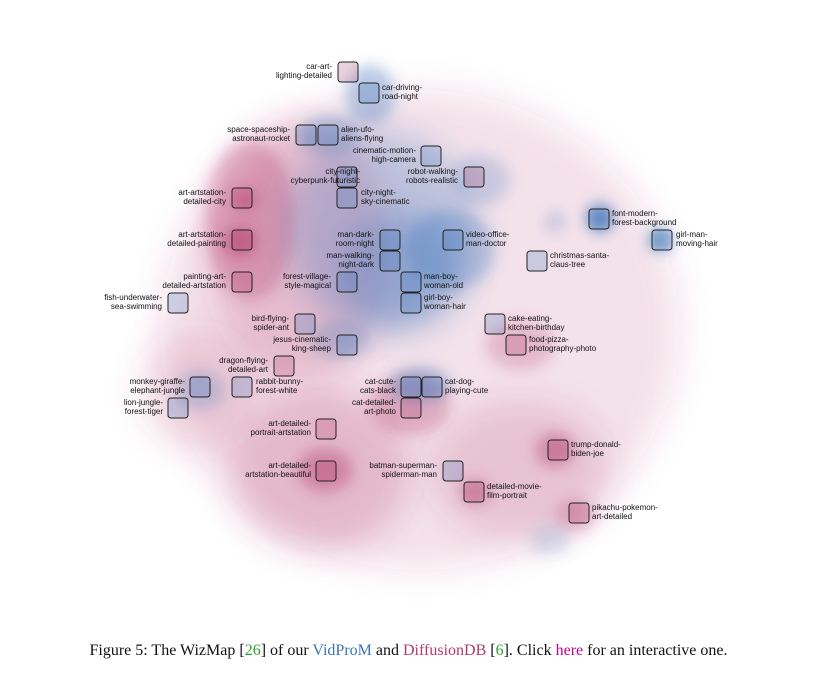 Image resolution: width=817 pixels, height=679 pixels. I want to click on cluster-tile-city-night-sky, so click(347, 198).